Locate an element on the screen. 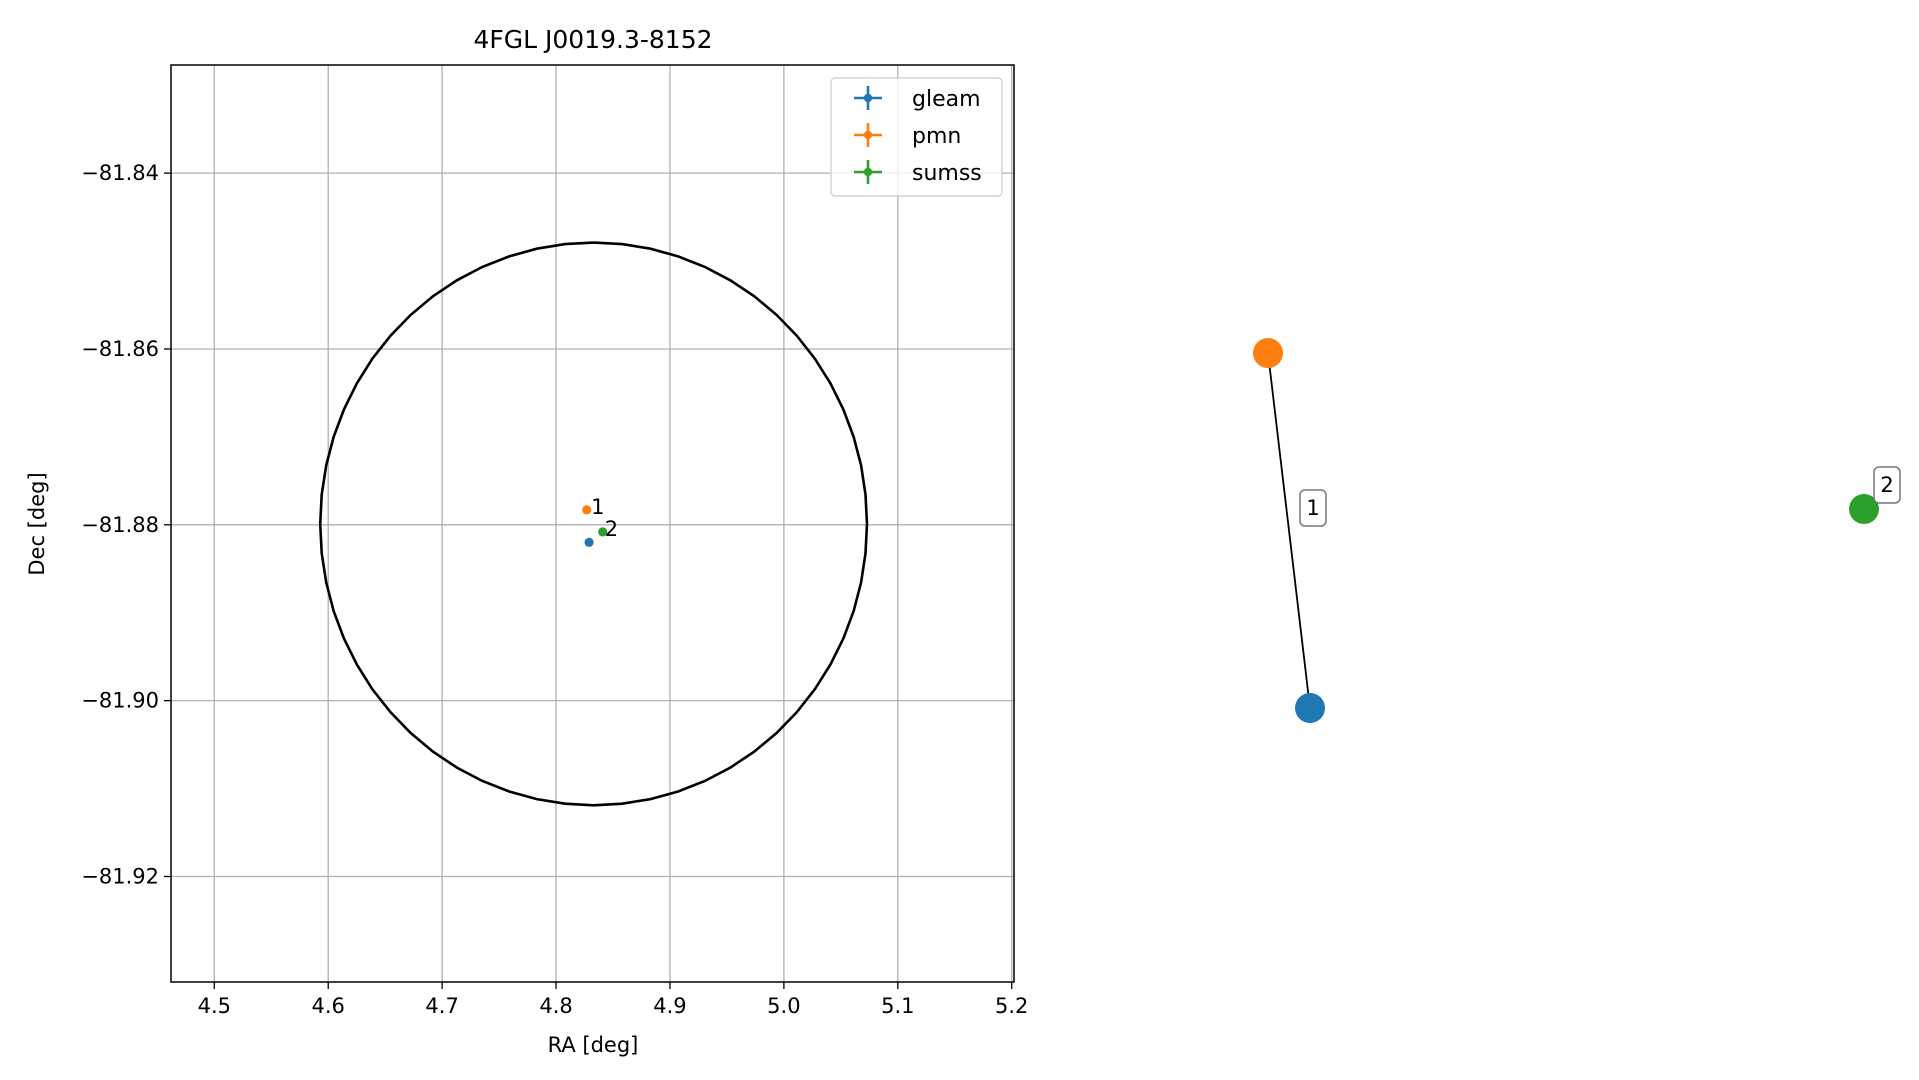 The image size is (1919, 1080). y-axis-label: Dec [deg] is located at coordinates (37, 523).